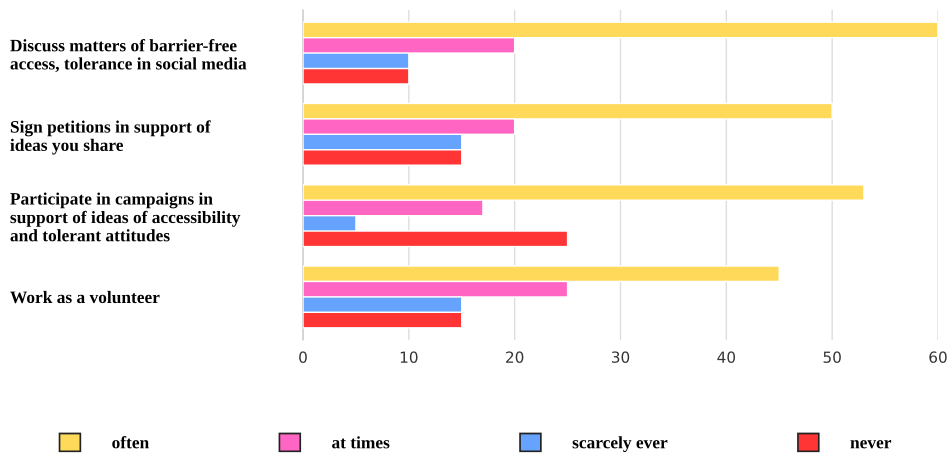 This screenshot has height=463, width=951. What do you see at coordinates (130, 442) in the screenshot?
I see `legend-label: often` at bounding box center [130, 442].